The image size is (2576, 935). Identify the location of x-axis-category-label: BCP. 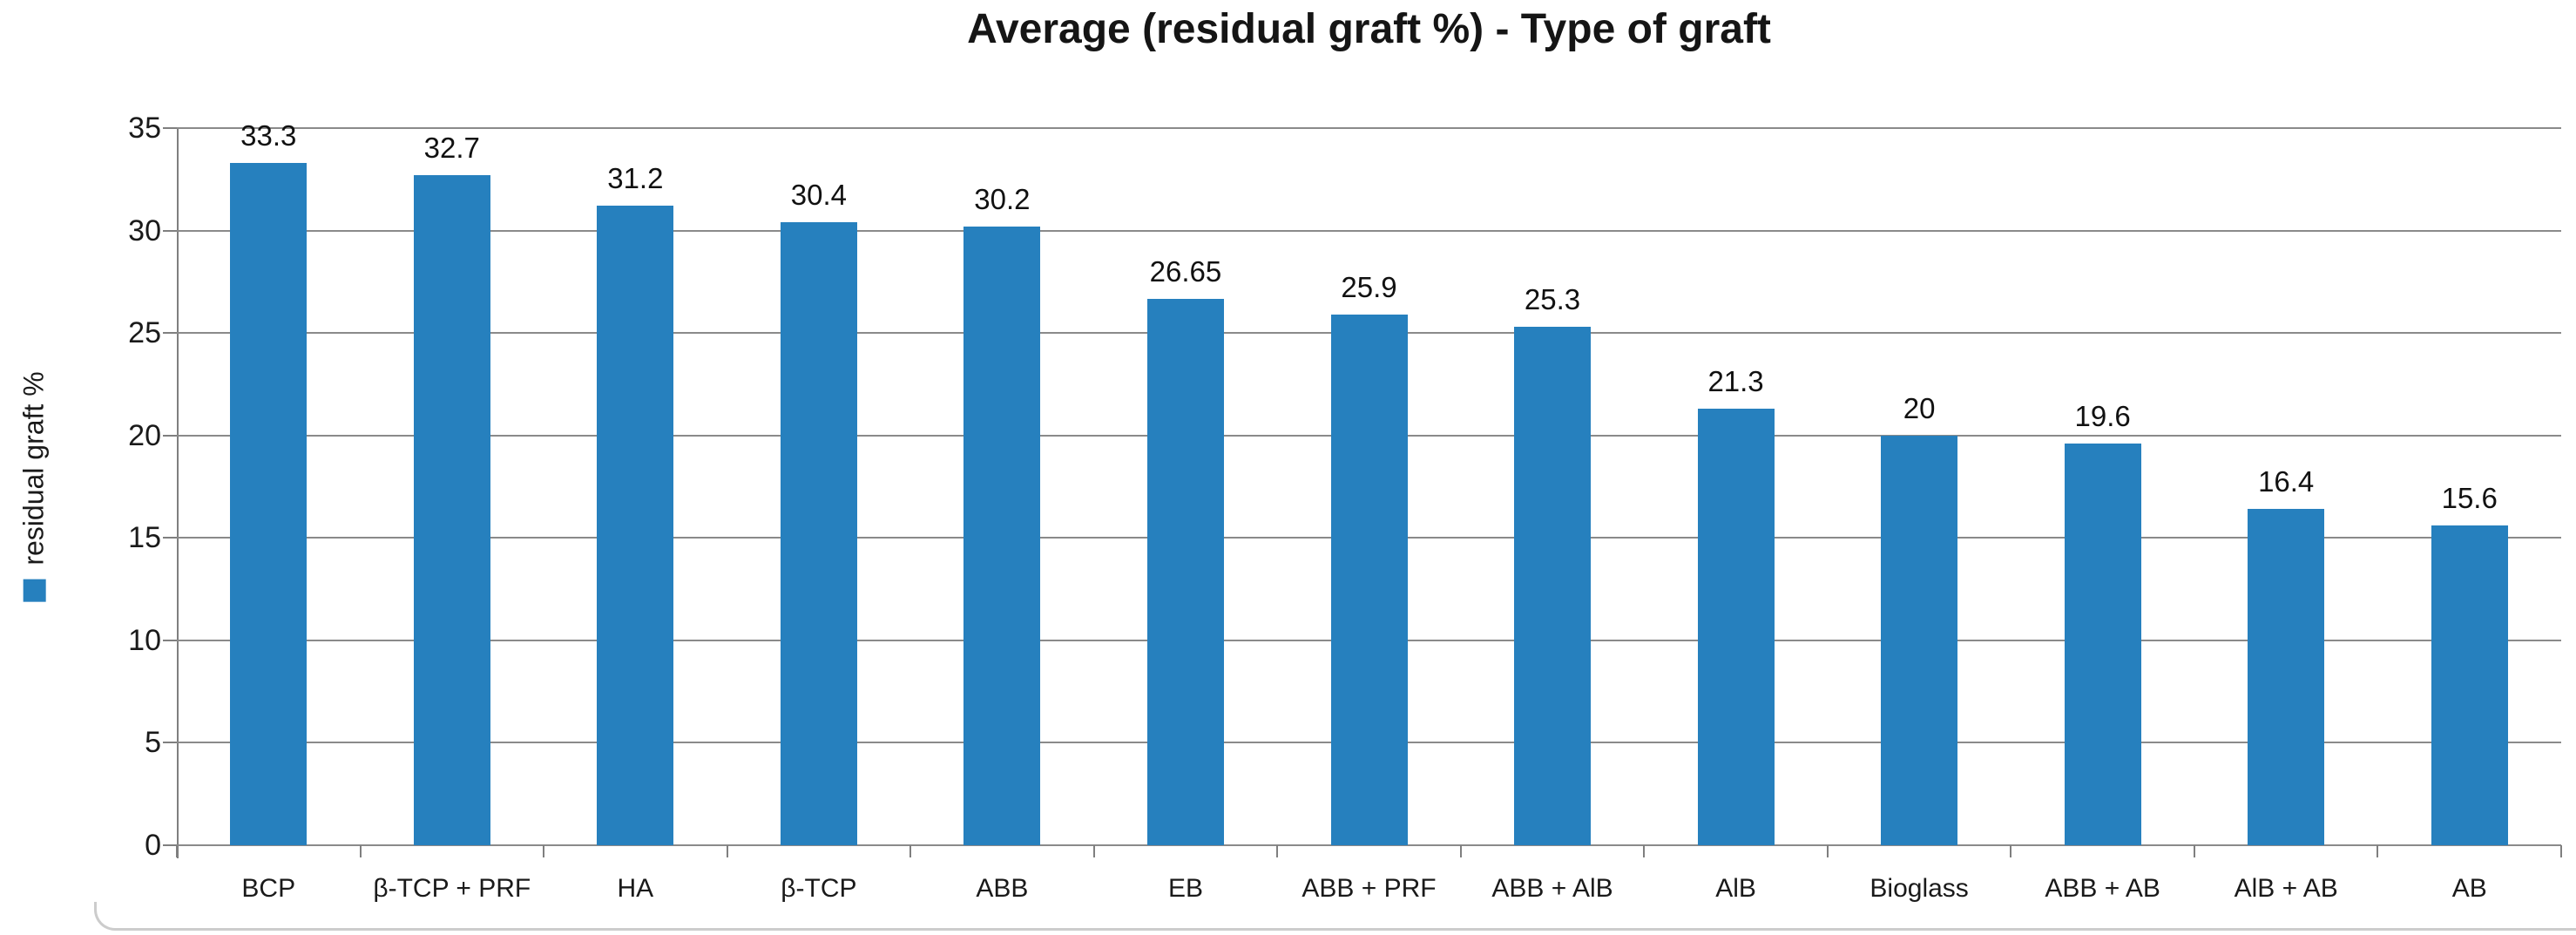
(268, 889).